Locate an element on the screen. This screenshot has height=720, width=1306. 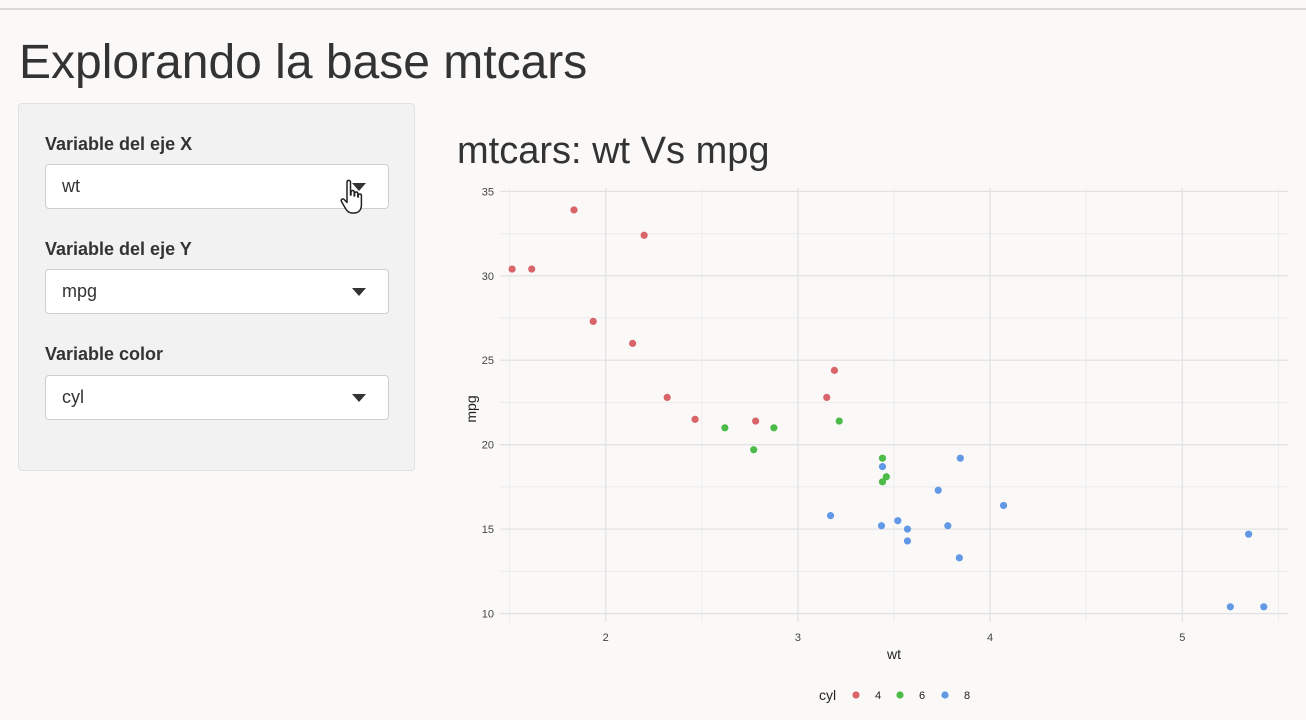
x-variable-value: wt is located at coordinates (71, 186).